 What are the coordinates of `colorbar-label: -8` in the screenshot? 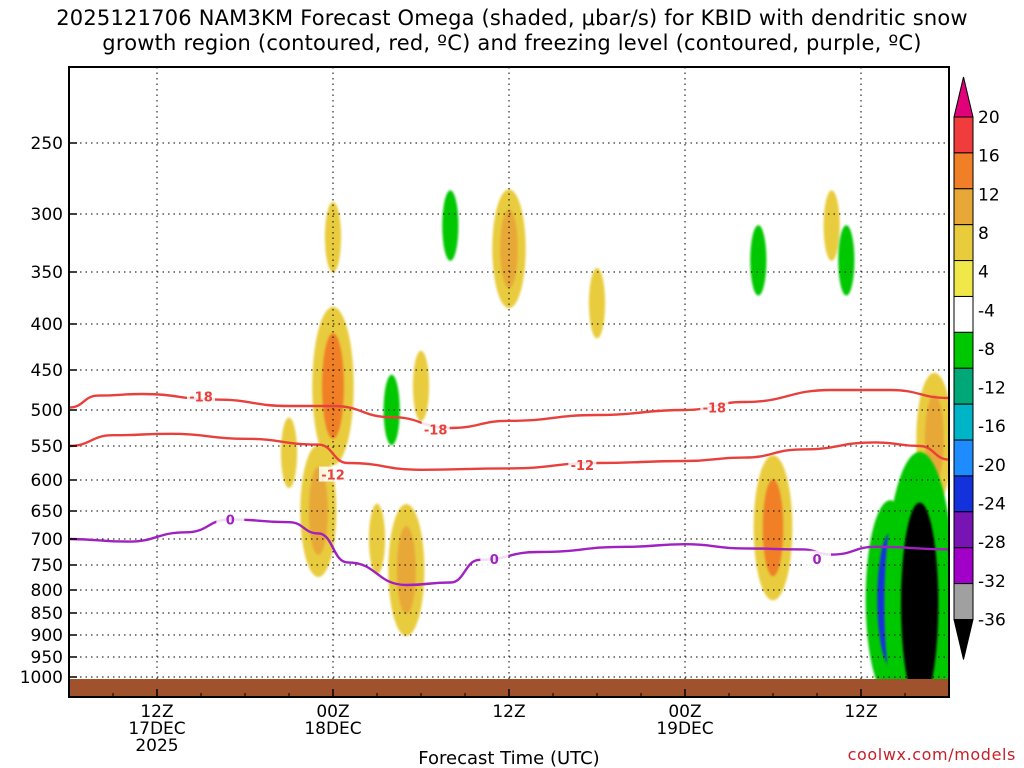 It's located at (986, 350).